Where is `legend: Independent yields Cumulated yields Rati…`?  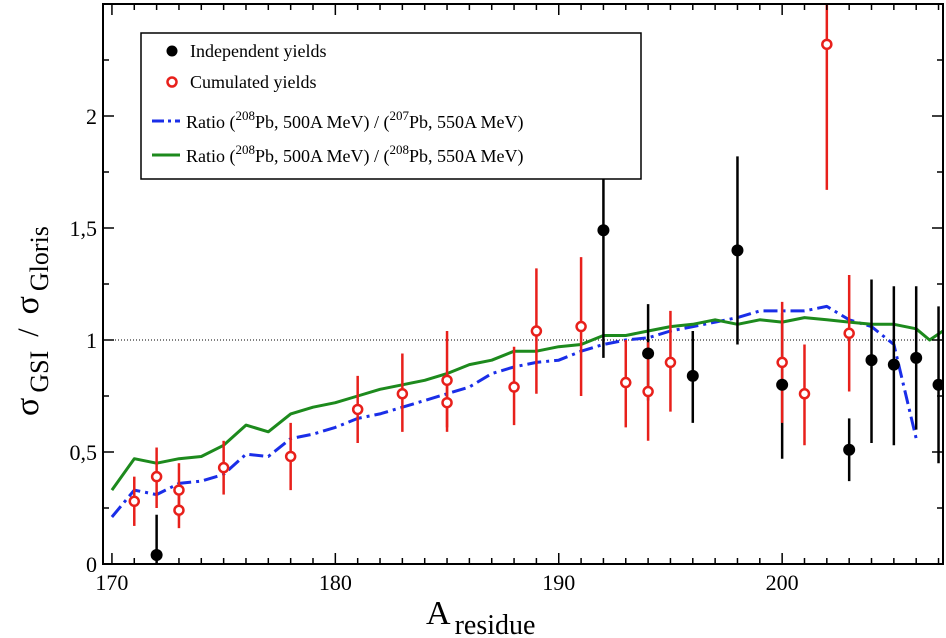
legend: Independent yields Cumulated yields Rati… is located at coordinates (391, 106).